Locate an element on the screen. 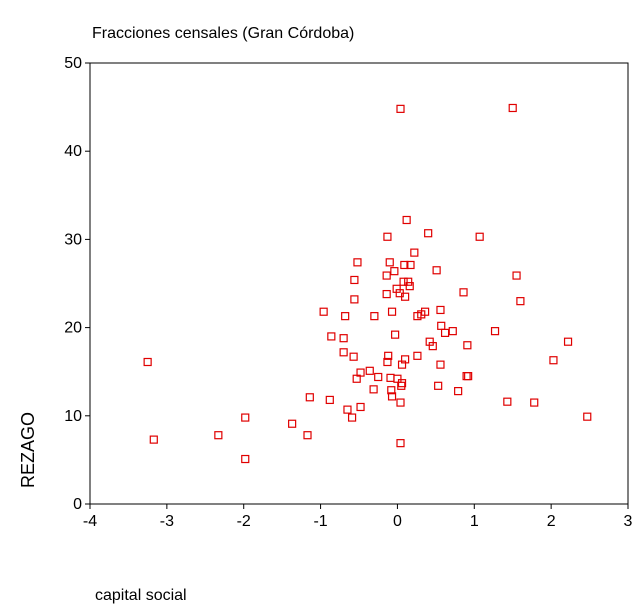 This screenshot has height=604, width=637. y-axis-label: REZAGO is located at coordinates (28, 450).